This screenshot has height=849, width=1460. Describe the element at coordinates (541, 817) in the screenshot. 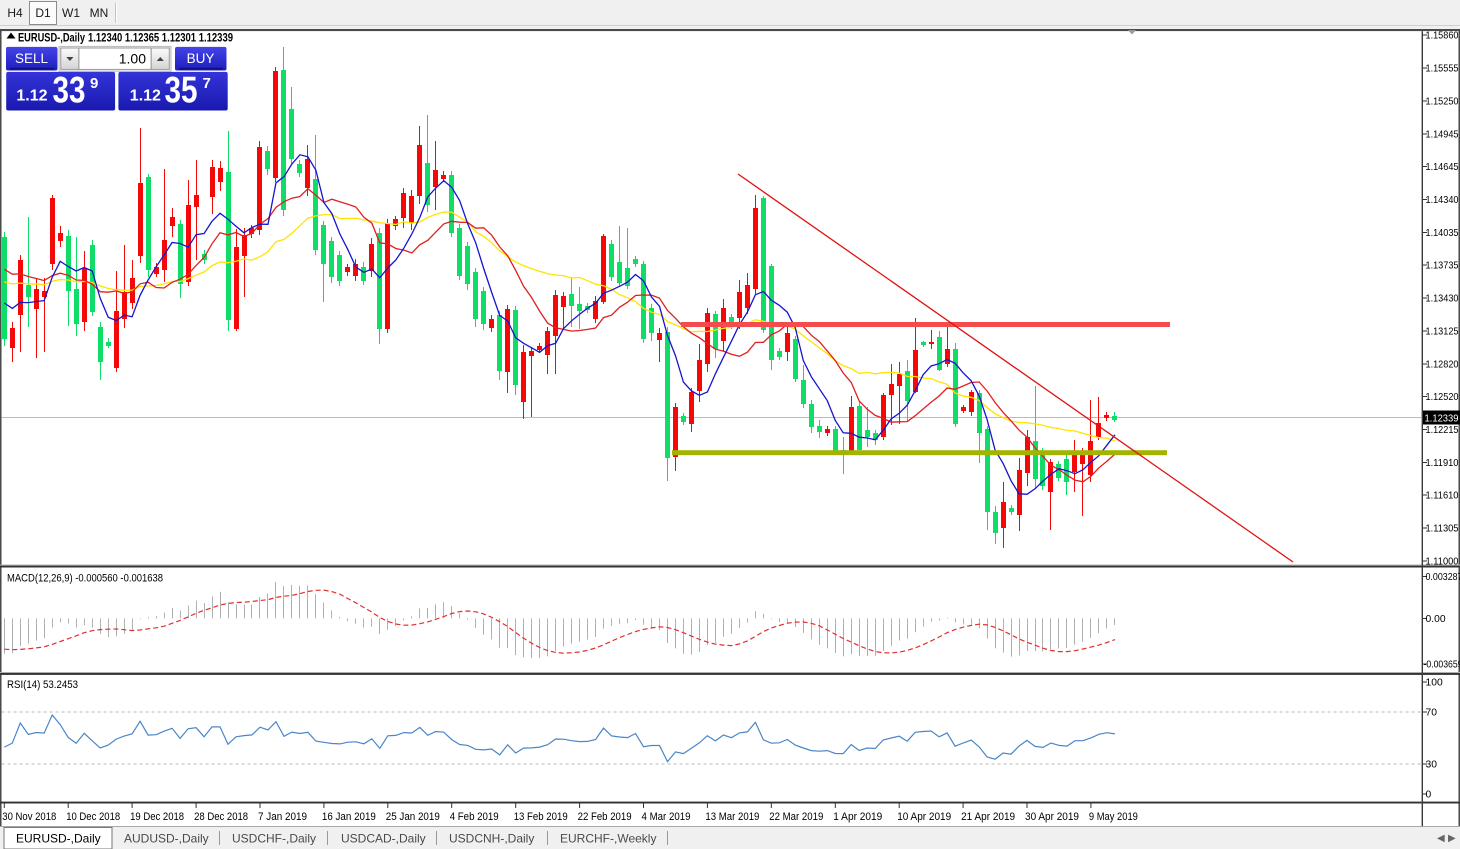

I see `svg-text: 13 Feb 2019` at that location.